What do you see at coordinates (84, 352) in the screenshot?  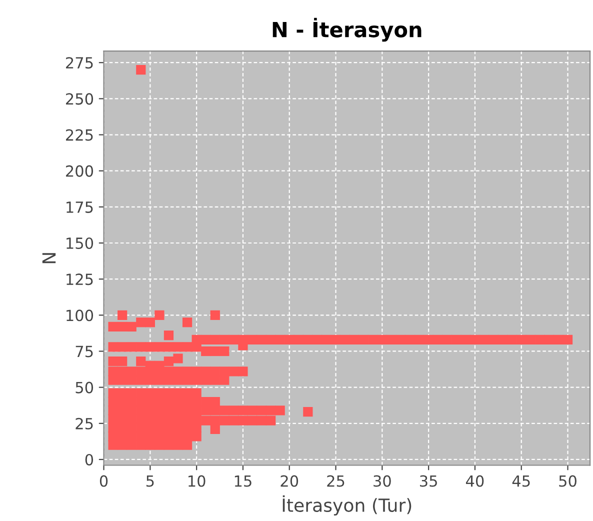 I see `y-tick-label: 75` at bounding box center [84, 352].